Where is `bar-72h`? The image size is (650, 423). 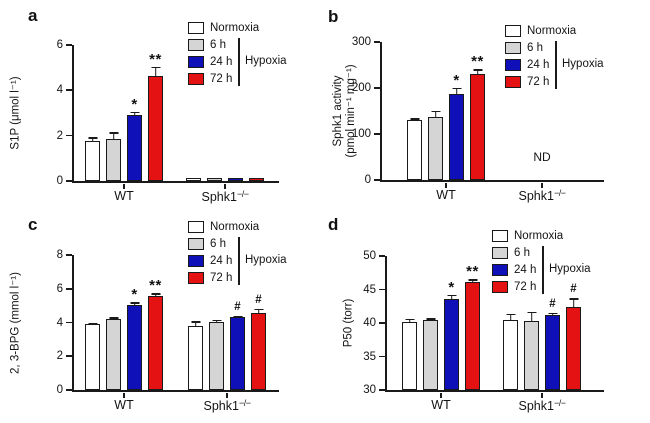
bar-72h is located at coordinates (256, 179).